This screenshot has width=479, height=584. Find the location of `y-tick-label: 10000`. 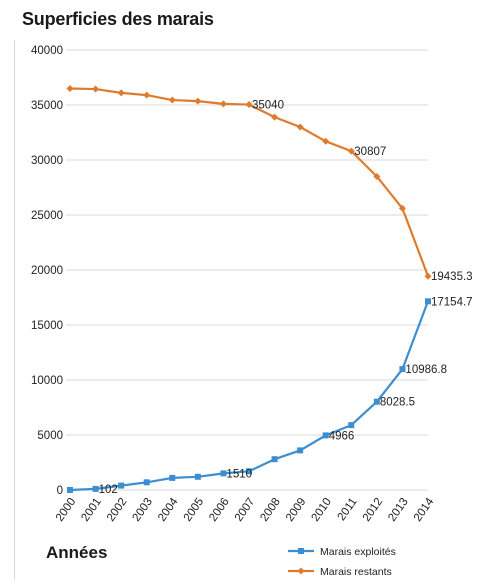

y-tick-label: 10000 is located at coordinates (47, 381).